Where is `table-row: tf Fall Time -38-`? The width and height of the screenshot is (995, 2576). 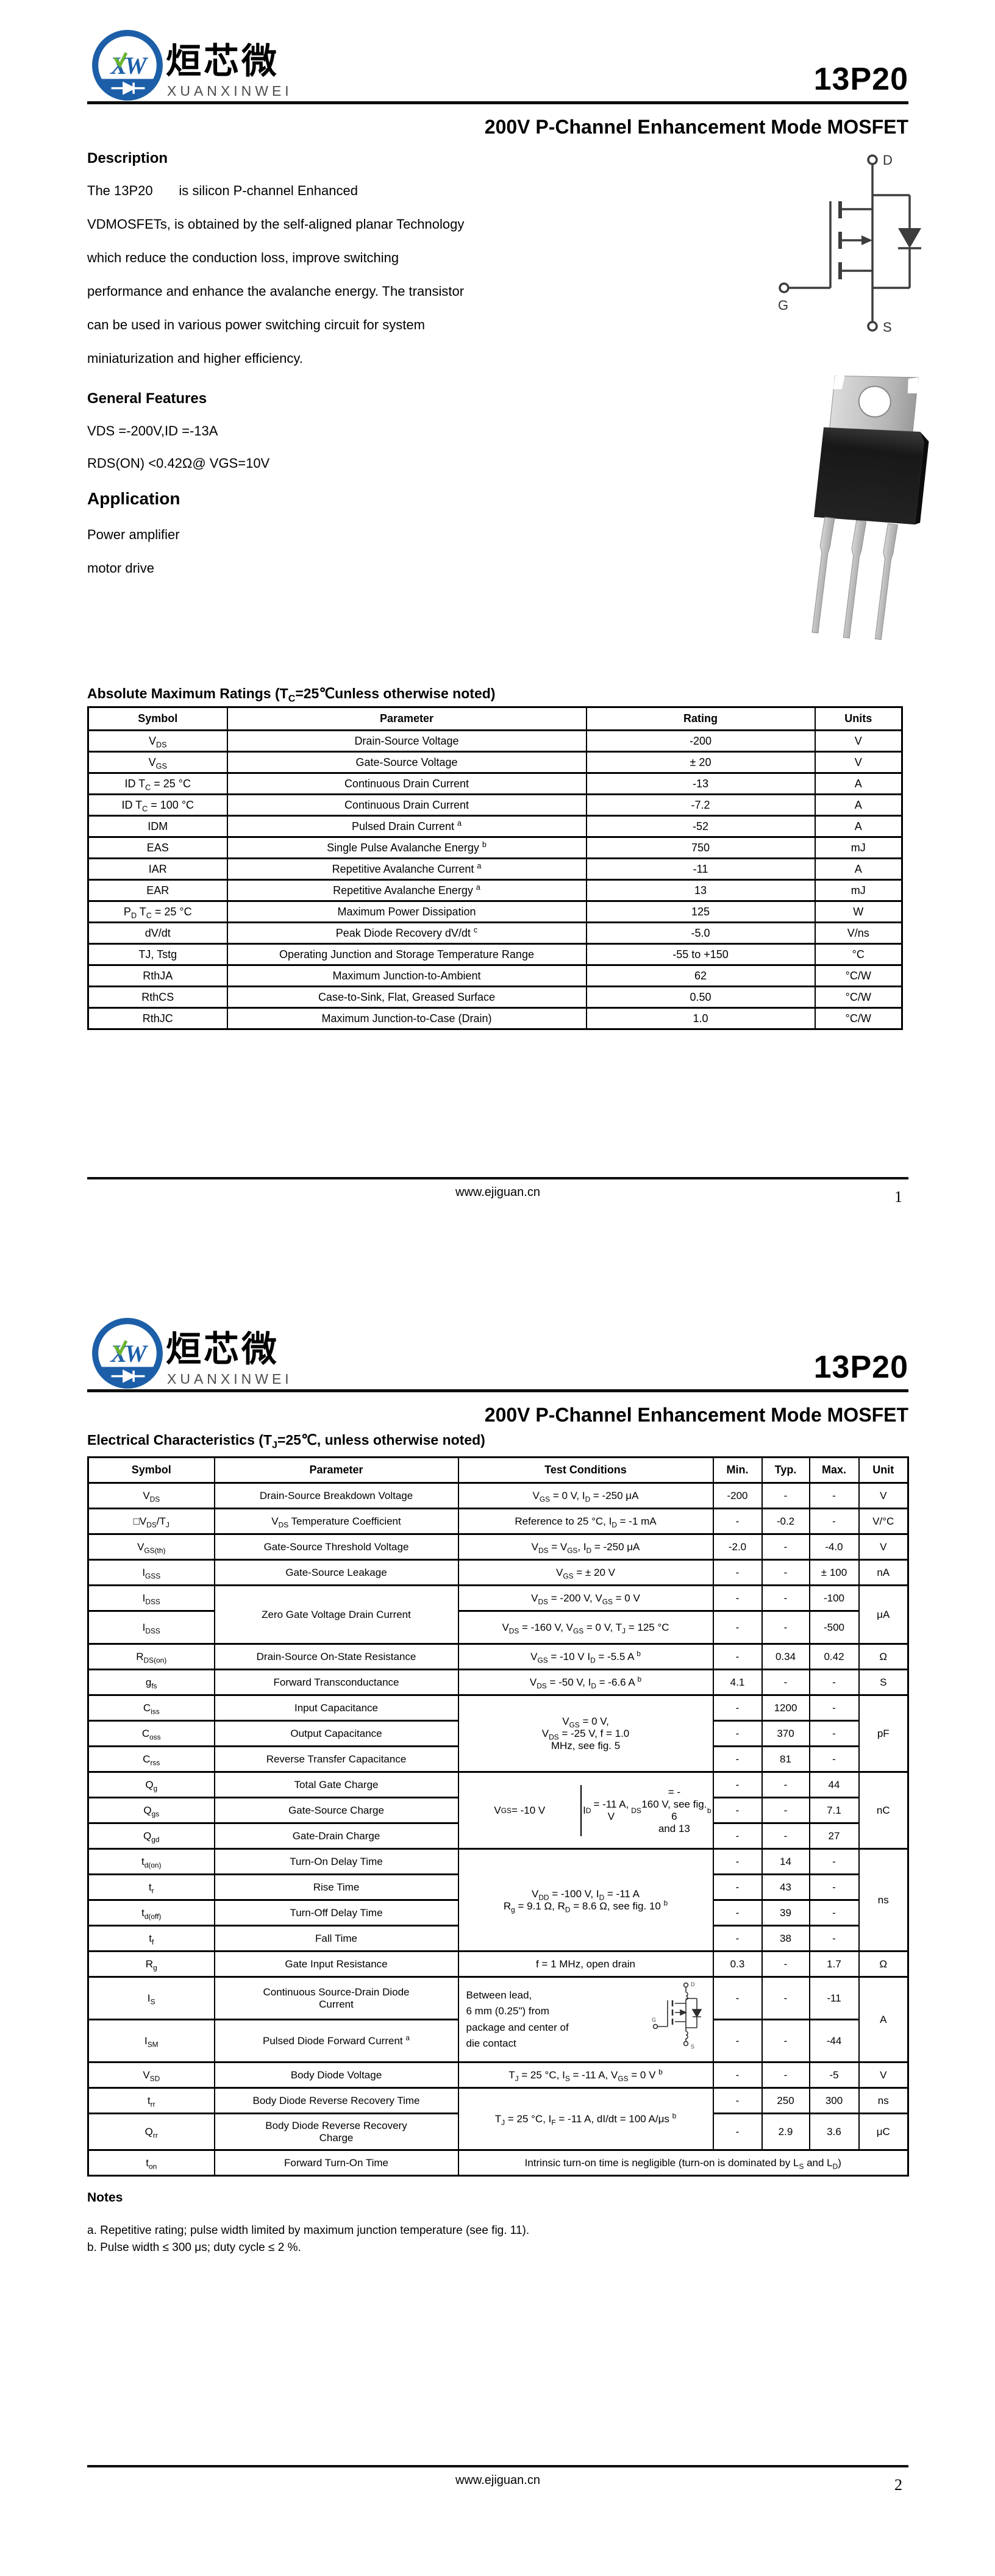
table-row: tf Fall Time -38- is located at coordinates (498, 1938).